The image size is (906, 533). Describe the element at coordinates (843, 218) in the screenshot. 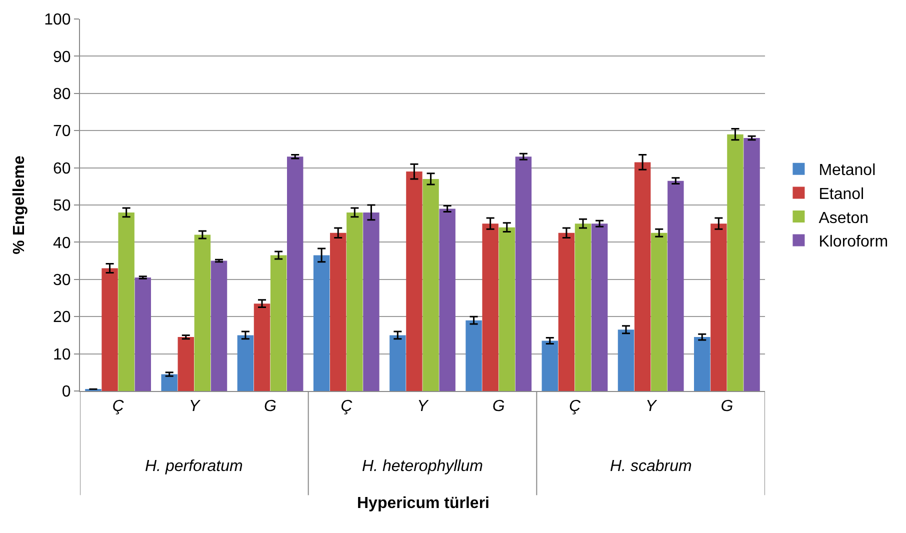

I see `legend-label: Aseton` at that location.